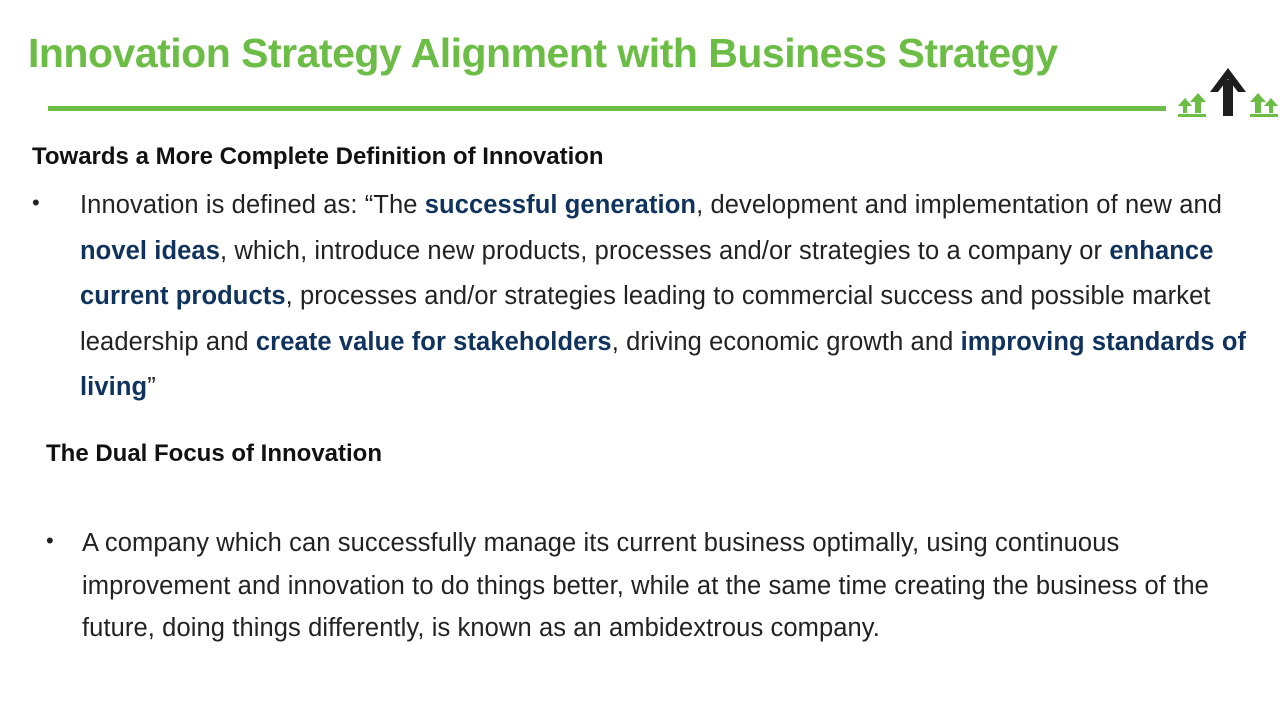  Describe the element at coordinates (607, 108) in the screenshot. I see `title-underline` at that location.